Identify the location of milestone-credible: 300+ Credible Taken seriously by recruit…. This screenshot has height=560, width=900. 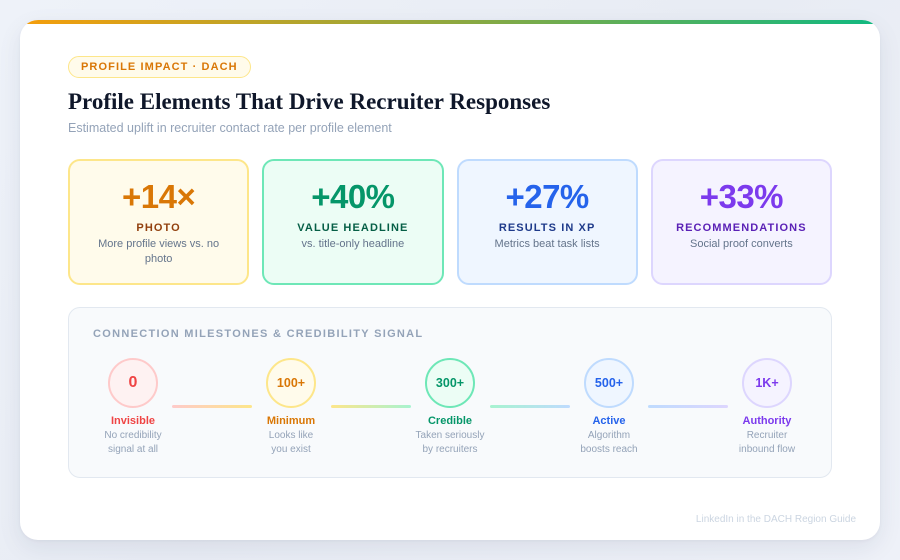
(450, 407).